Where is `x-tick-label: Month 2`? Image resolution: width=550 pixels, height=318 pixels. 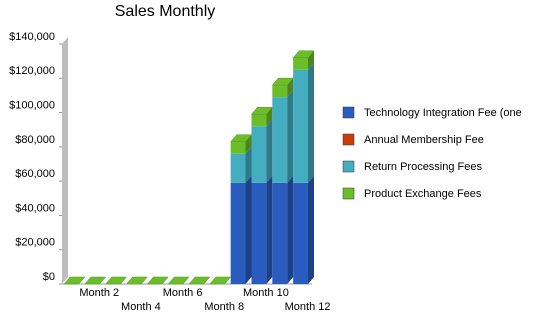
x-tick-label: Month 2 is located at coordinates (99, 293).